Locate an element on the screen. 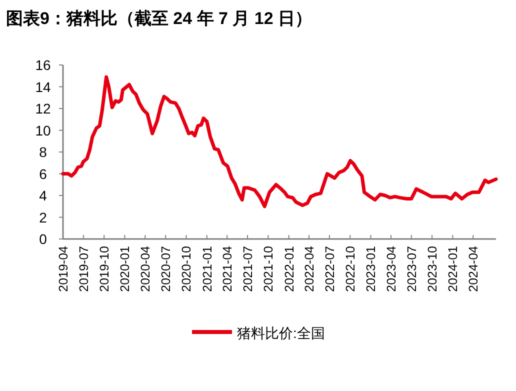 The height and width of the screenshot is (391, 516). x-tick-label: 2024-01 is located at coordinates (453, 269).